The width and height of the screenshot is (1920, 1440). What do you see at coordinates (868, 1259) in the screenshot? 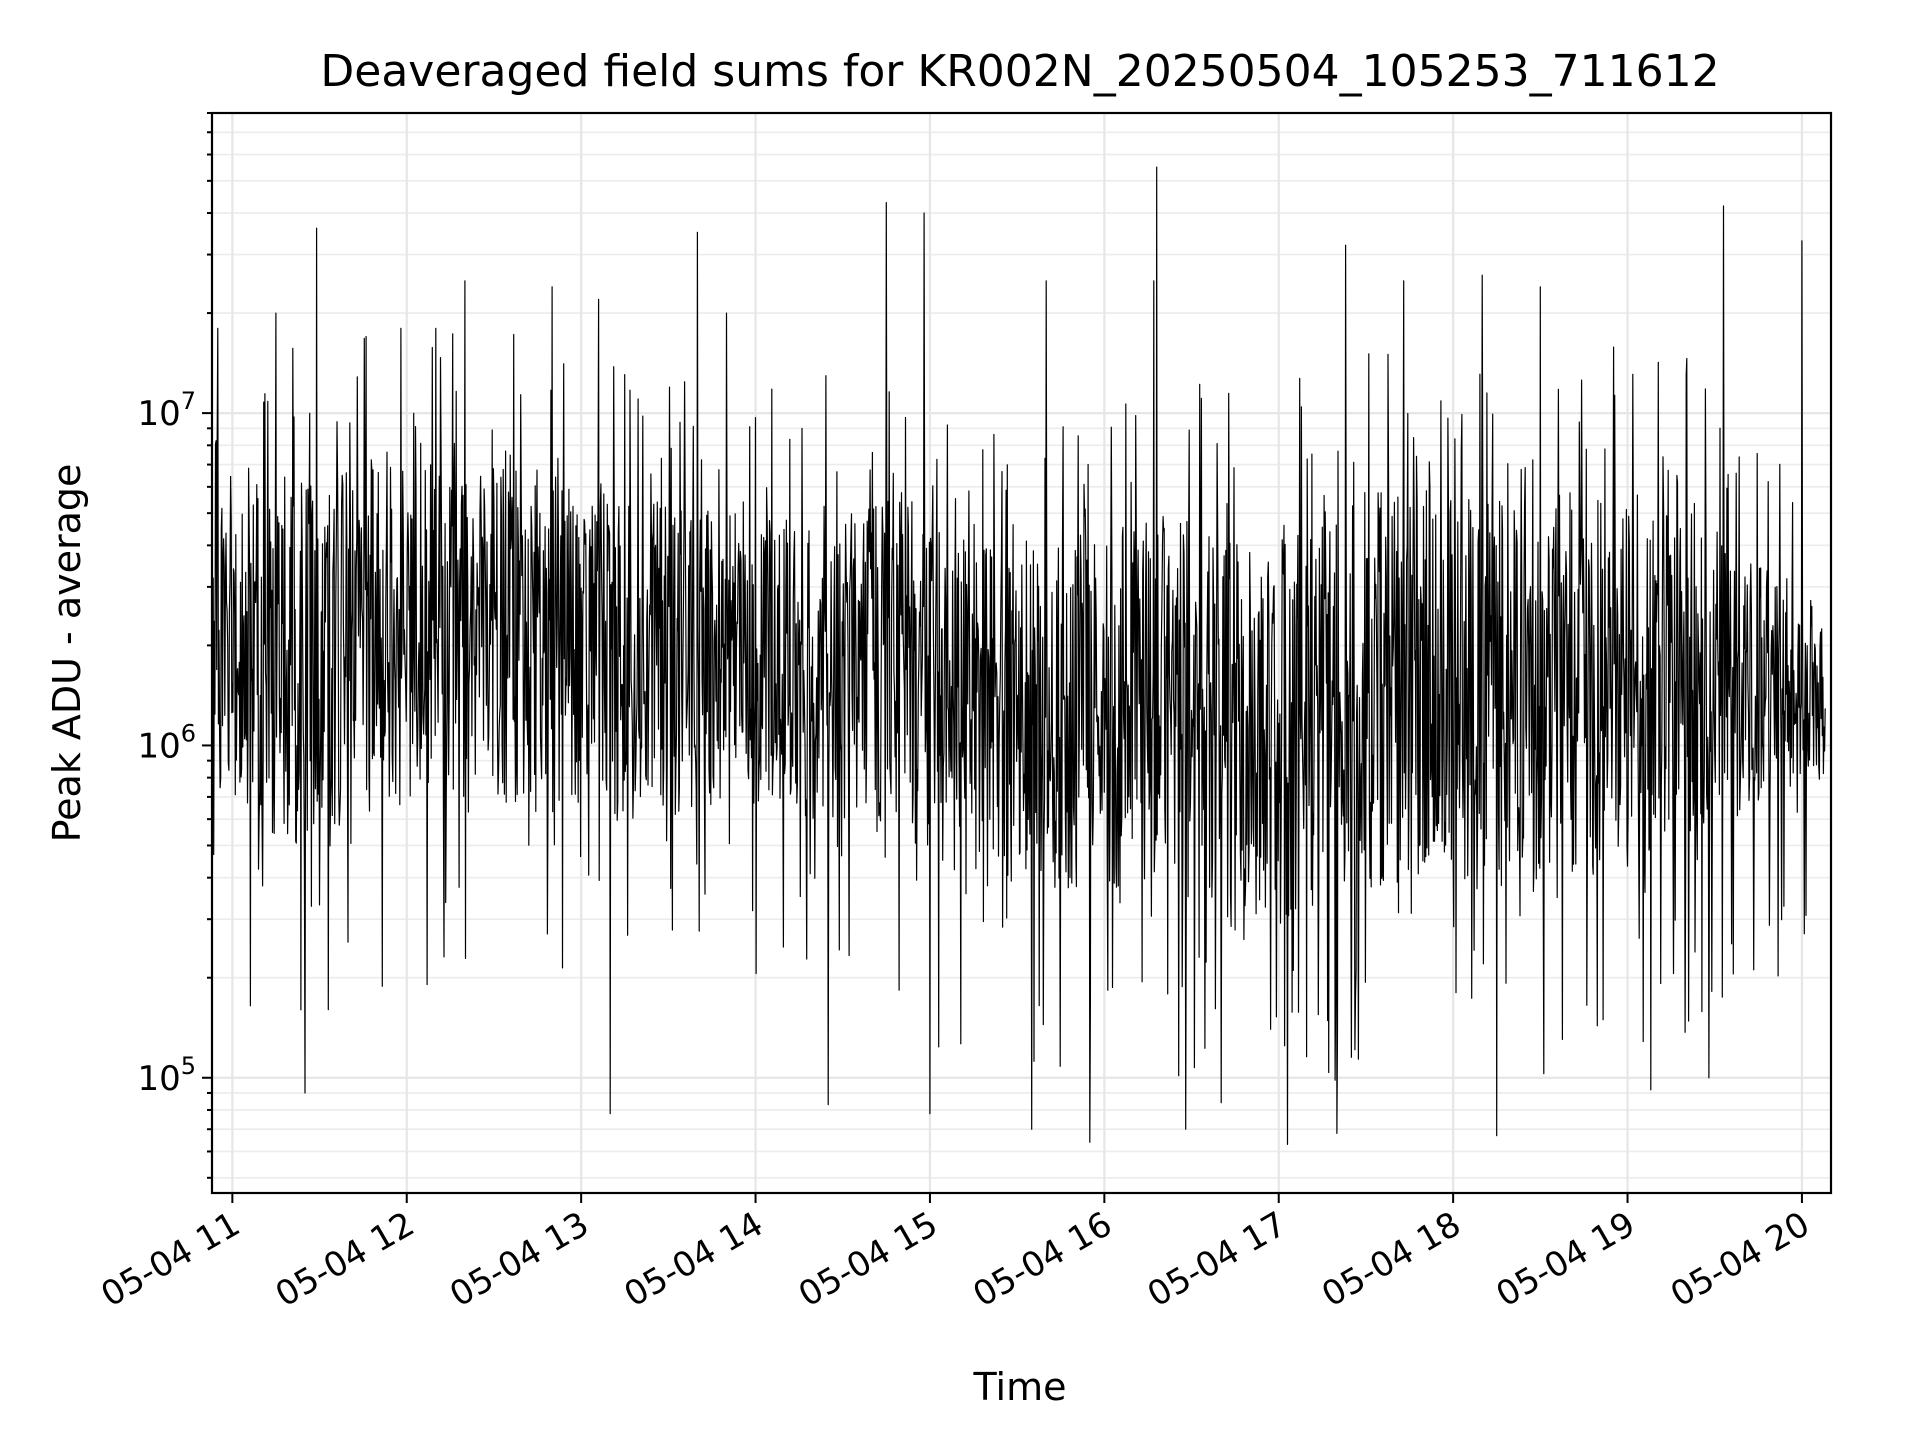
I see `x-tick-label: 05-04 15` at bounding box center [868, 1259].